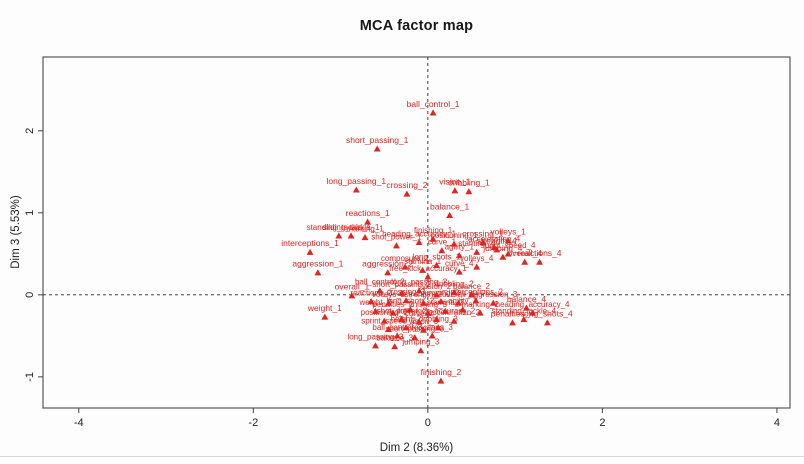 The image size is (804, 464). I want to click on plot-title: MCA factor map, so click(416, 26).